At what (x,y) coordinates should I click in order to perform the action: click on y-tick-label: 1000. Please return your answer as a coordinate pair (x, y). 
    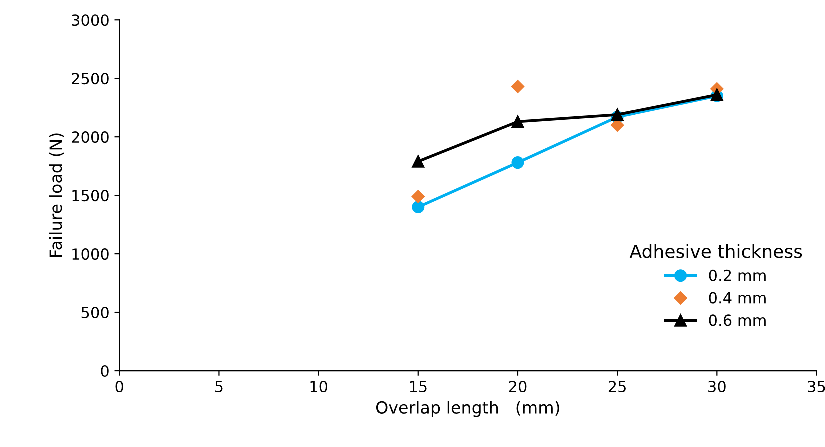
    Looking at the image, I should click on (90, 254).